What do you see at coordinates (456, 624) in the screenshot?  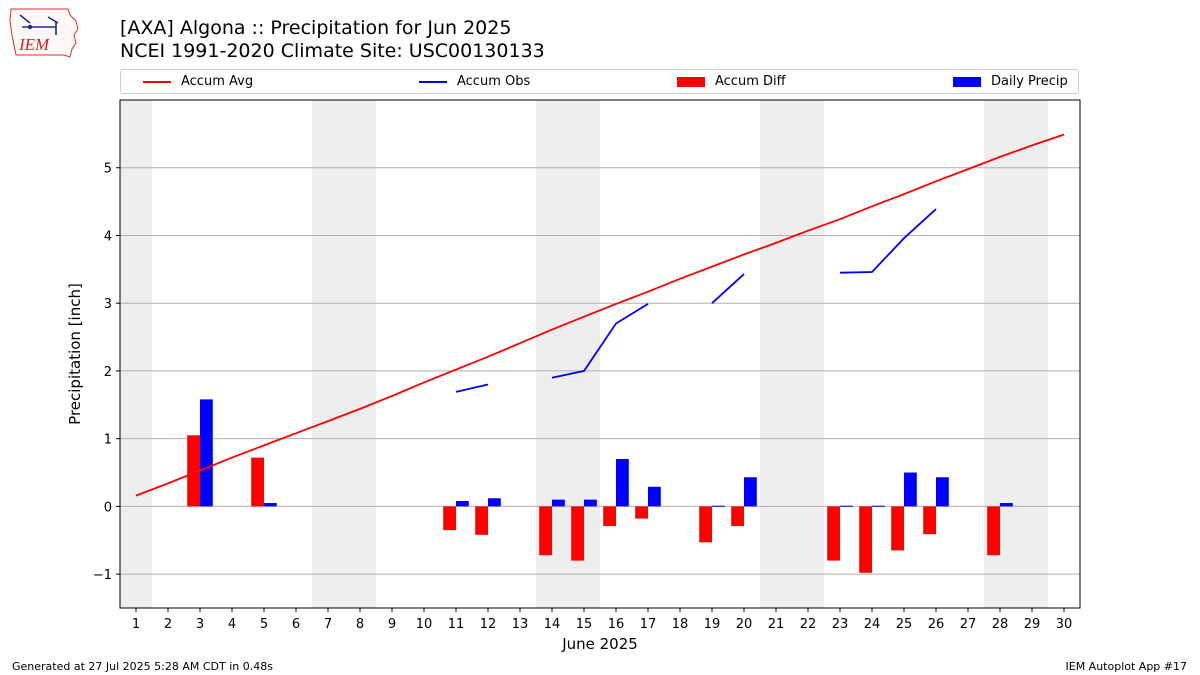 I see `x-tick-label: 11` at bounding box center [456, 624].